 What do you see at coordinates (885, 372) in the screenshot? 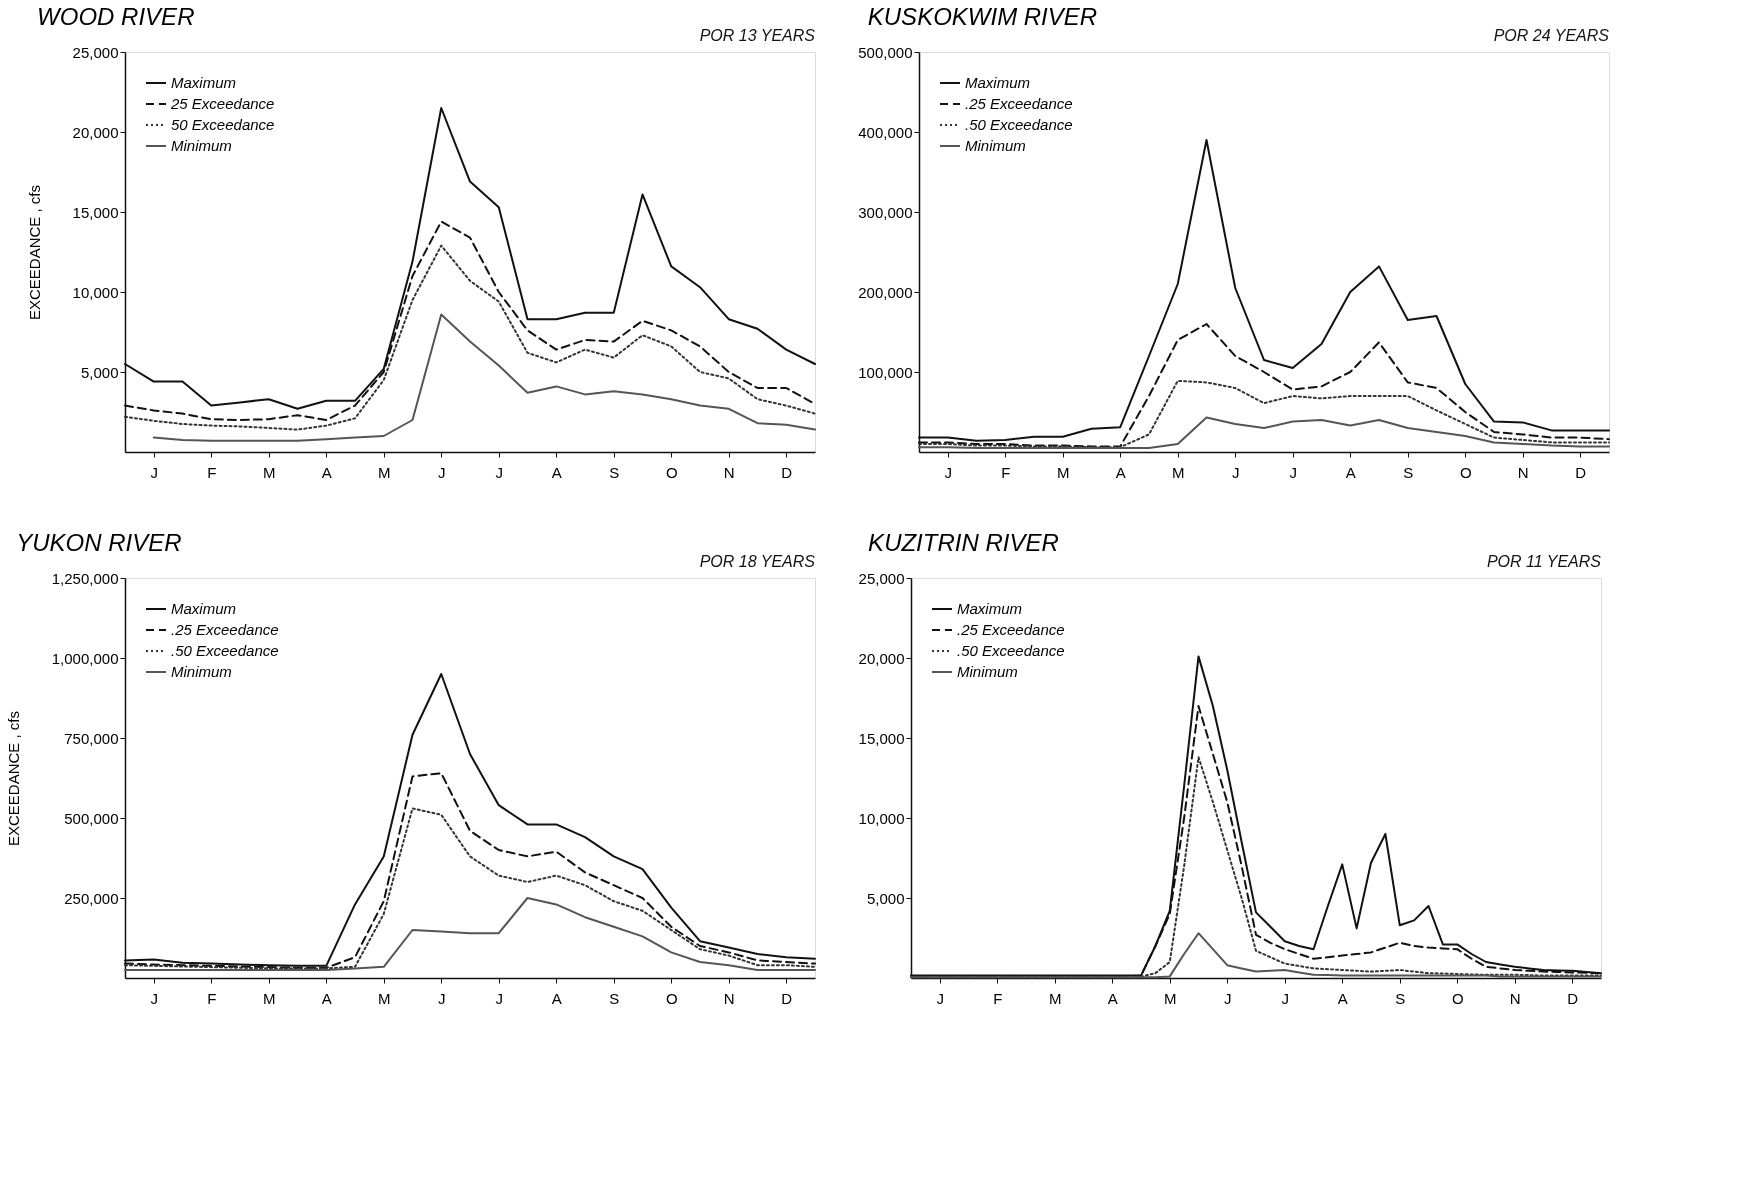
I see `y-tick-label: 100,000` at bounding box center [885, 372].